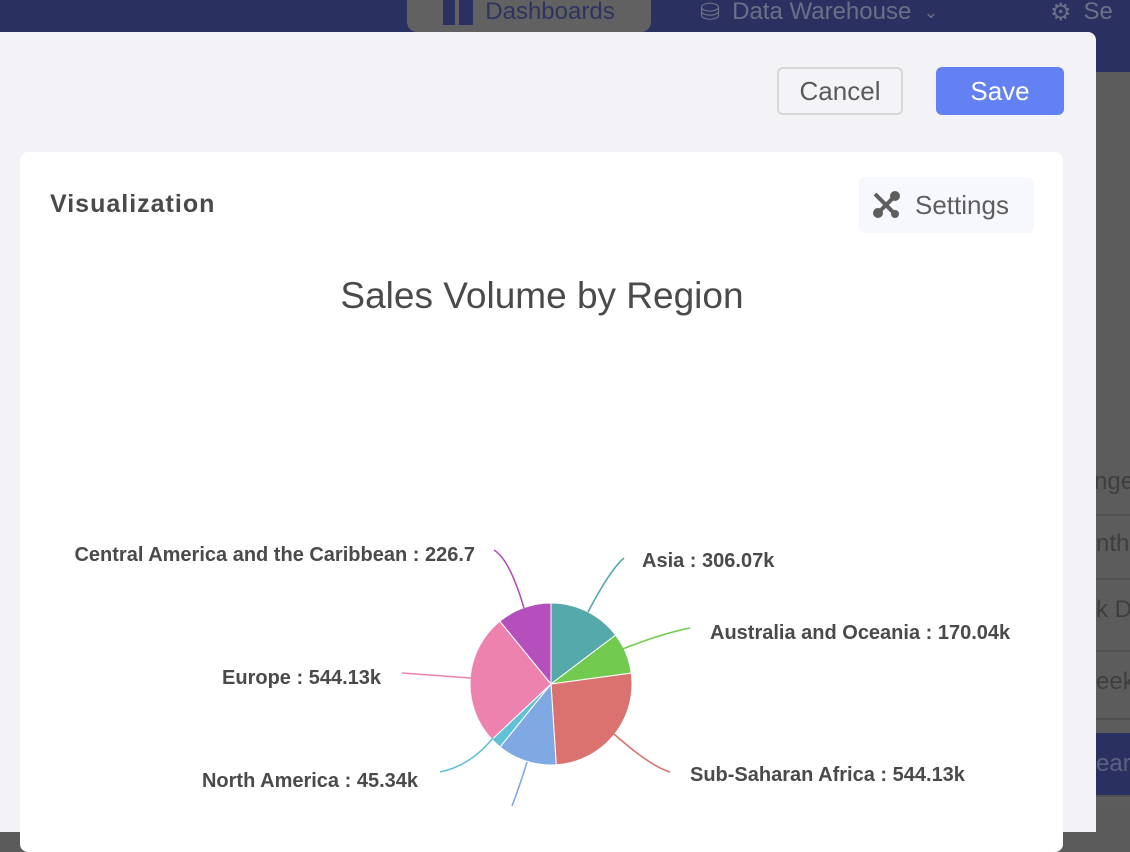  Describe the element at coordinates (886, 204) in the screenshot. I see `tools-icon` at that location.